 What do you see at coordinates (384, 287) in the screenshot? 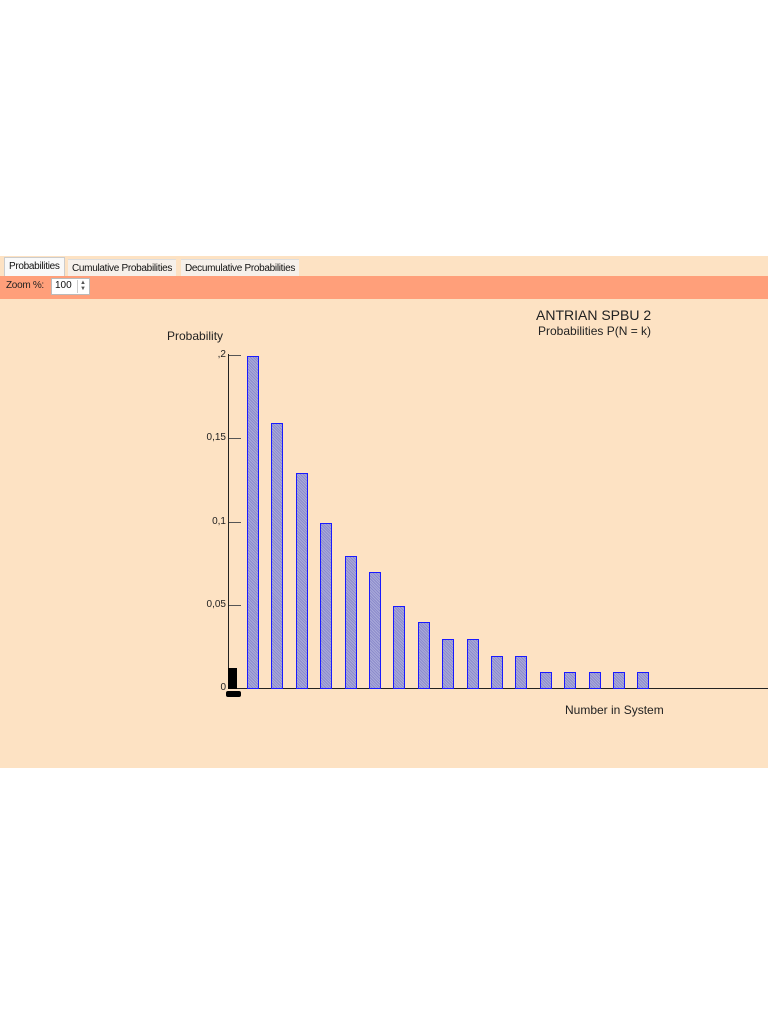
I see `toolbar: Zoom %: 100 ▲ ▼` at bounding box center [384, 287].